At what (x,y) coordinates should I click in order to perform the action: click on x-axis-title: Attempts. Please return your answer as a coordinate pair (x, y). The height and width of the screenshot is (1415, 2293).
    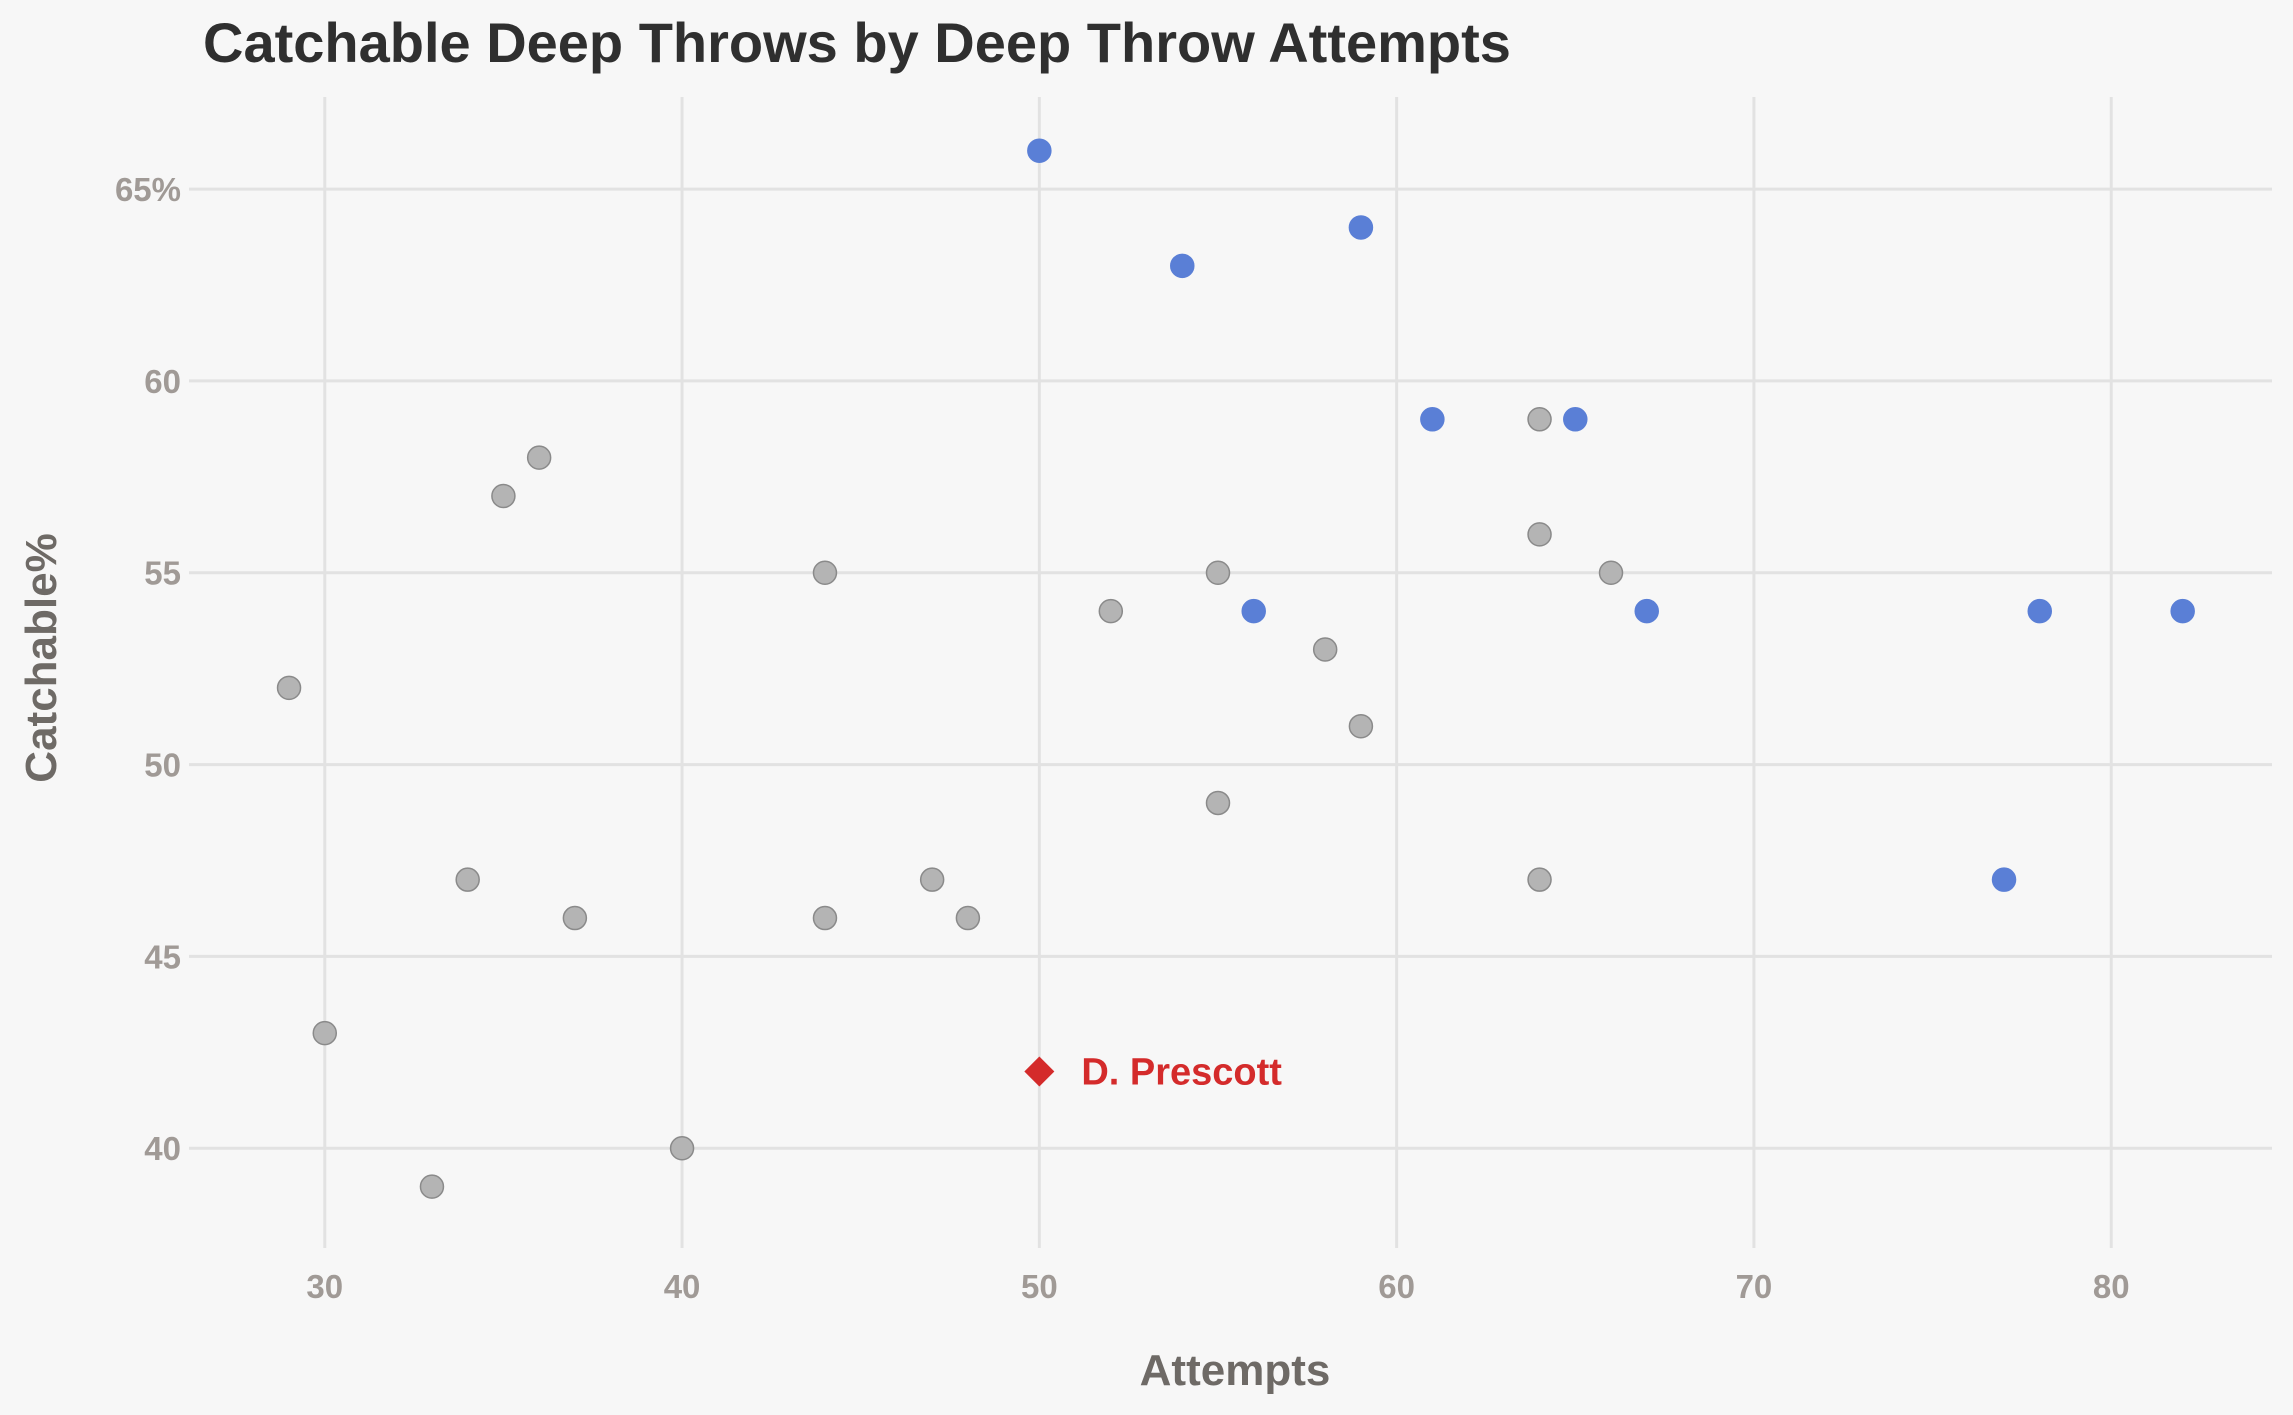
    Looking at the image, I should click on (1235, 1370).